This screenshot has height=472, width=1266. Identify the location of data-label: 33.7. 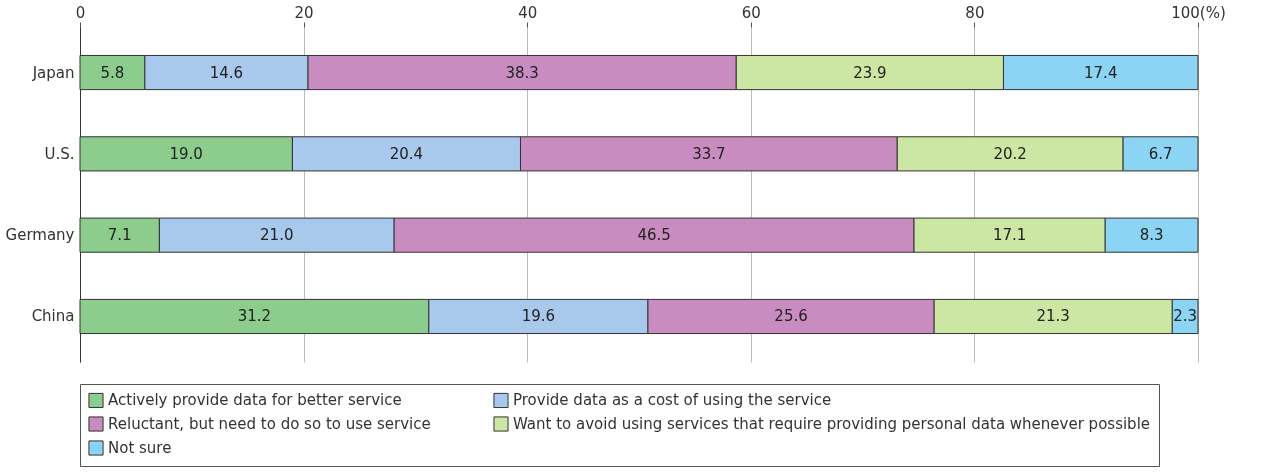
(709, 153).